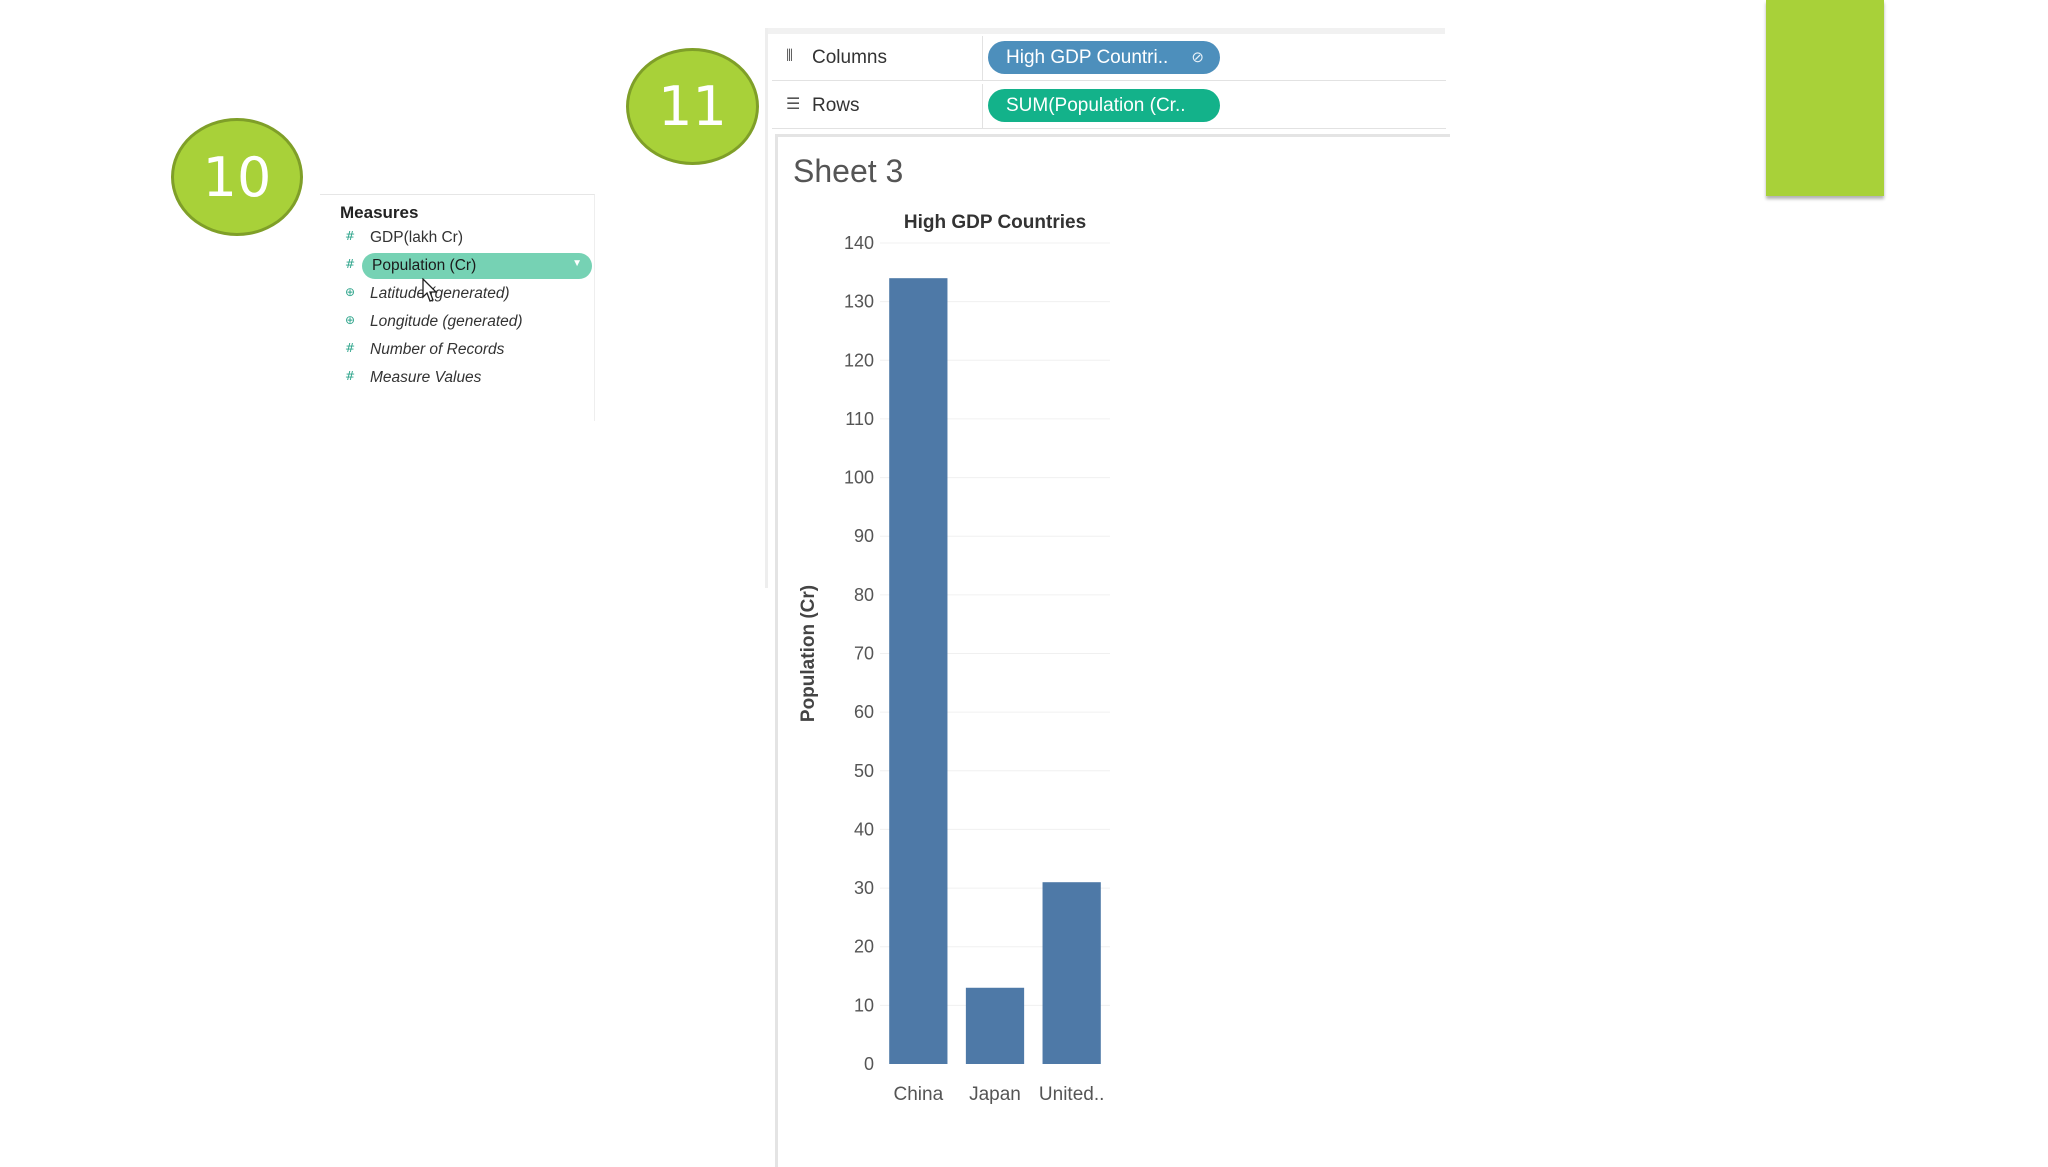 The image size is (2048, 1167). What do you see at coordinates (864, 654) in the screenshot?
I see `y-tick-label: 70` at bounding box center [864, 654].